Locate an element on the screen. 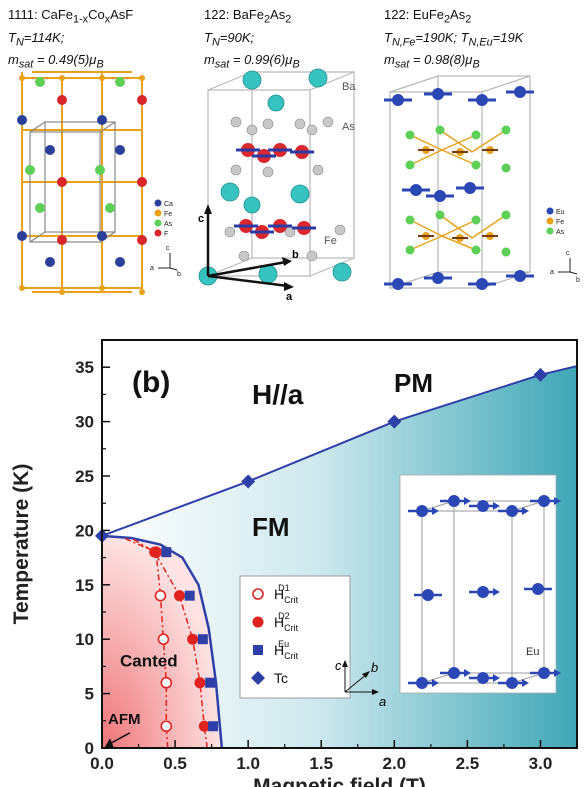 This screenshot has width=584, height=787. legend-label-1: HCritD2 is located at coordinates (286, 622).